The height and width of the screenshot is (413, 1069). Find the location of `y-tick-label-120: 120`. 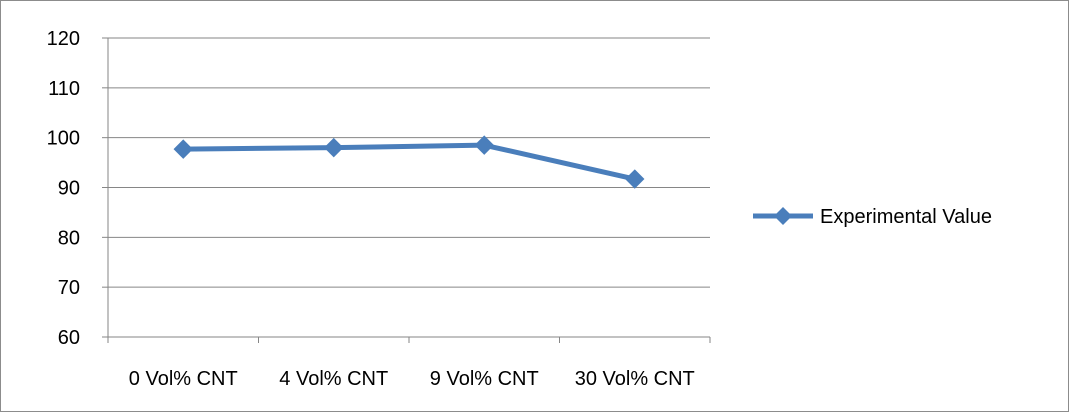

y-tick-label-120: 120 is located at coordinates (63, 39).